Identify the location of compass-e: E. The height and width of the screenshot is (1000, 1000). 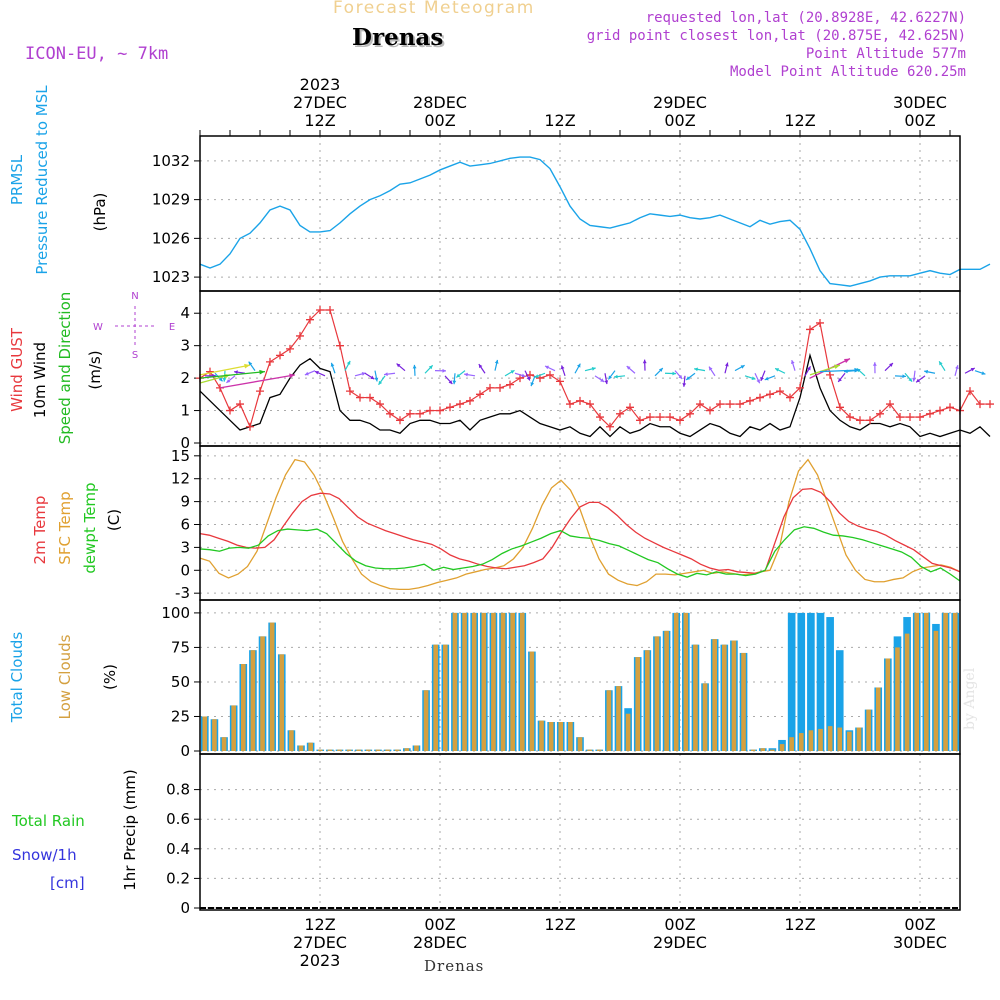
(172, 327).